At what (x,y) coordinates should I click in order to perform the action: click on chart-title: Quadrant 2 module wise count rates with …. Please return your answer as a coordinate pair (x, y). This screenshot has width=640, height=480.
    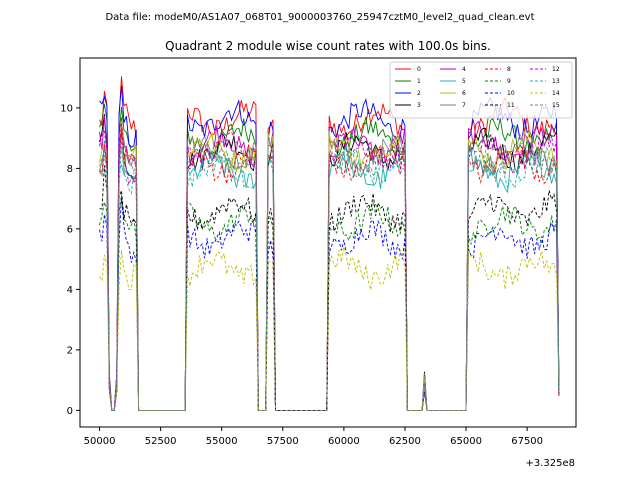
    Looking at the image, I should click on (328, 46).